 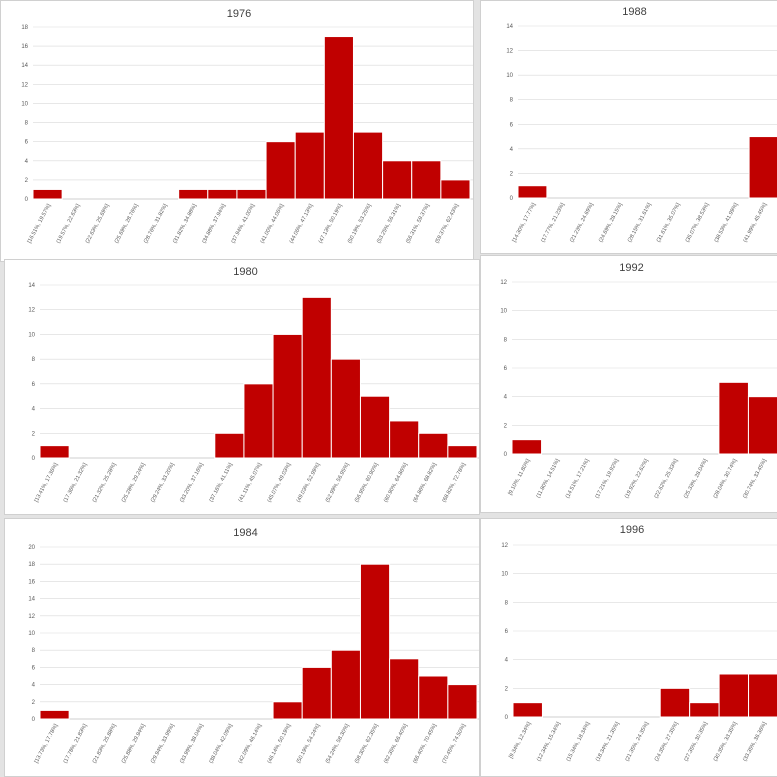 What do you see at coordinates (245, 533) in the screenshot?
I see `chart-title: 1984` at bounding box center [245, 533].